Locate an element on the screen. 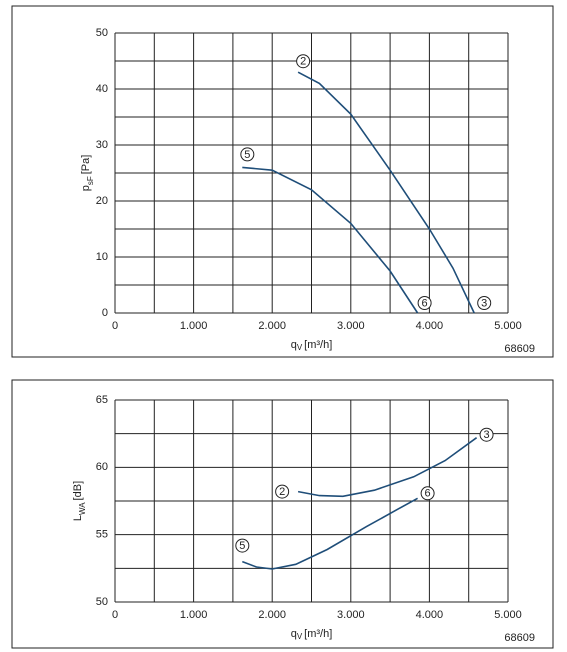  axis-label-unit: [Pa] is located at coordinates (86, 165).